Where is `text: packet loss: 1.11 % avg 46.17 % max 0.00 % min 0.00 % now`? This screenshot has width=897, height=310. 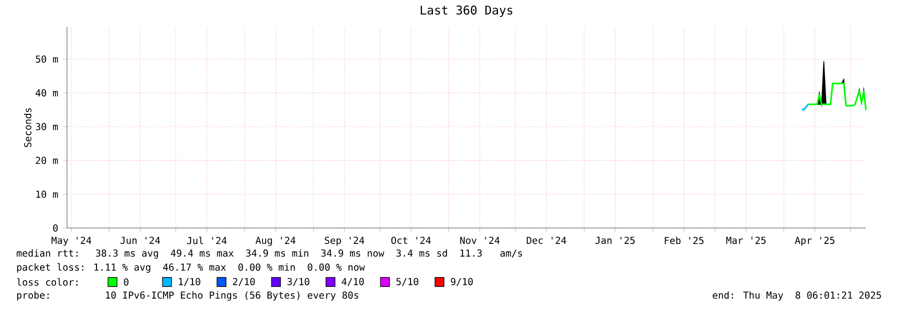 text: packet loss: 1.11 % avg 46.17 % max 0.00 % min 0.00 % now is located at coordinates (191, 268).